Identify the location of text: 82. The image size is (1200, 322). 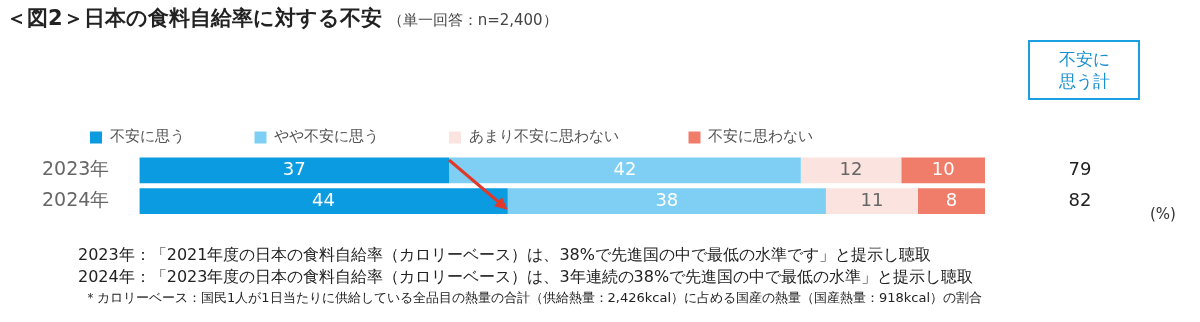
(1080, 199).